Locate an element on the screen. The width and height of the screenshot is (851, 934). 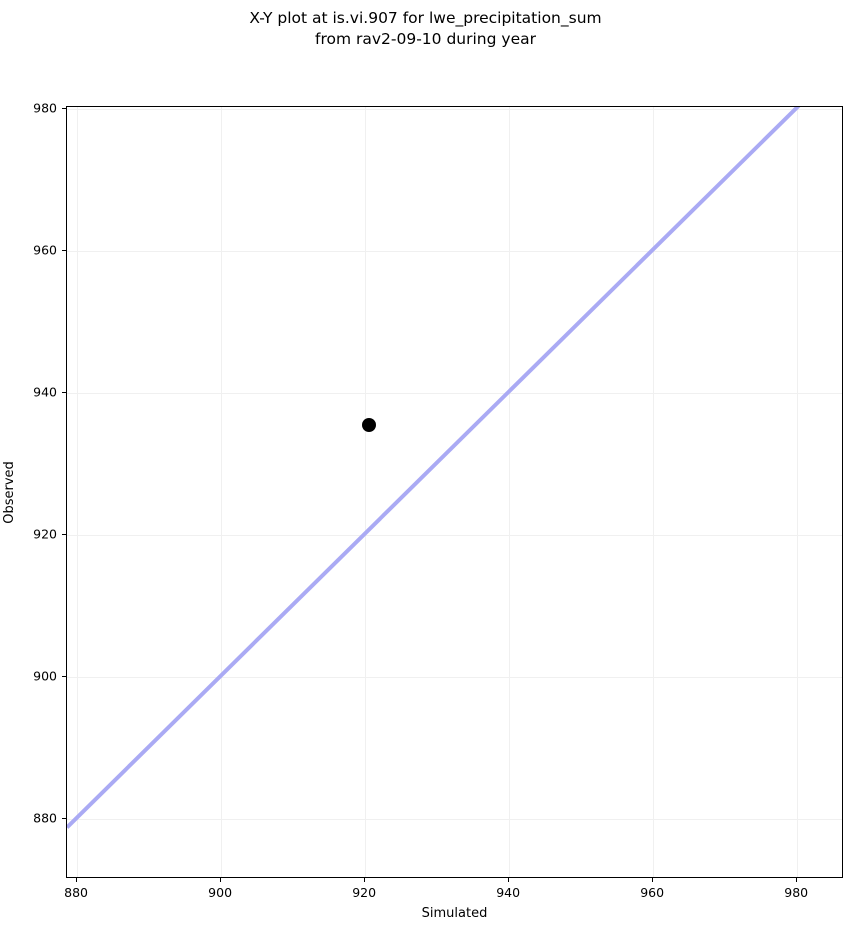
y-tick-label: 880 is located at coordinates (45, 818).